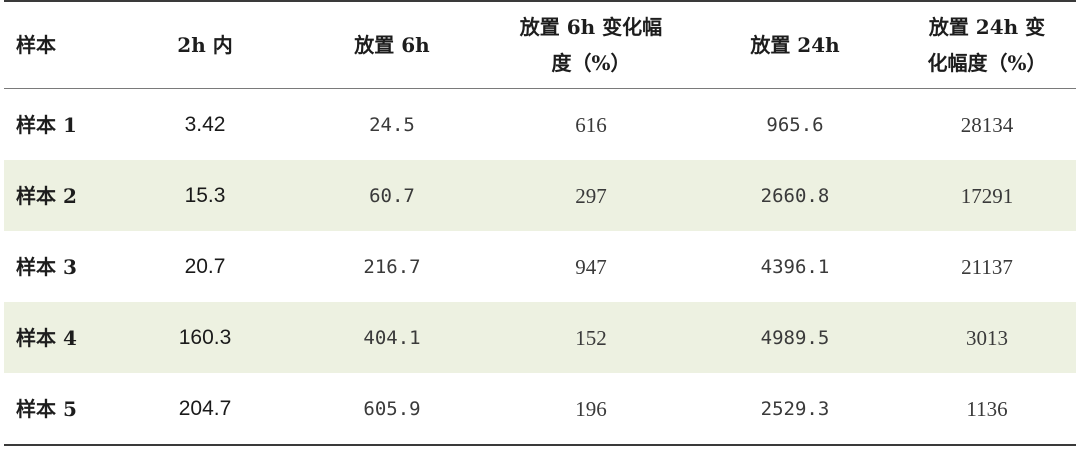 This screenshot has width=1080, height=450. Describe the element at coordinates (392, 337) in the screenshot. I see `value-6h: 404.1` at that location.